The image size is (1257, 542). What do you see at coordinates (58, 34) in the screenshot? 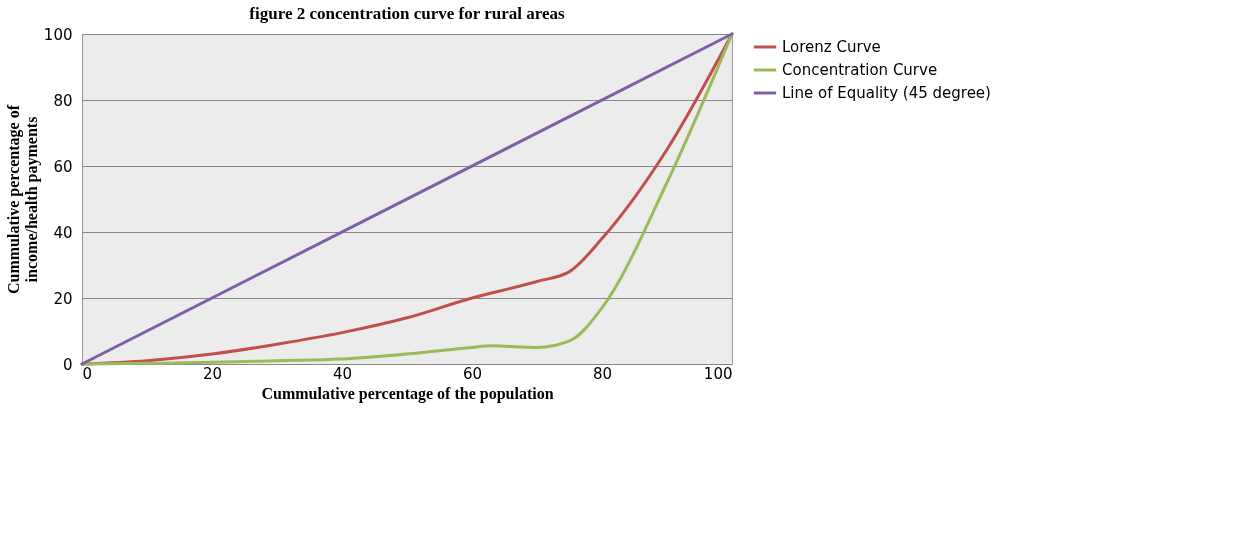
I see `y-tick-label: 100` at bounding box center [58, 34].